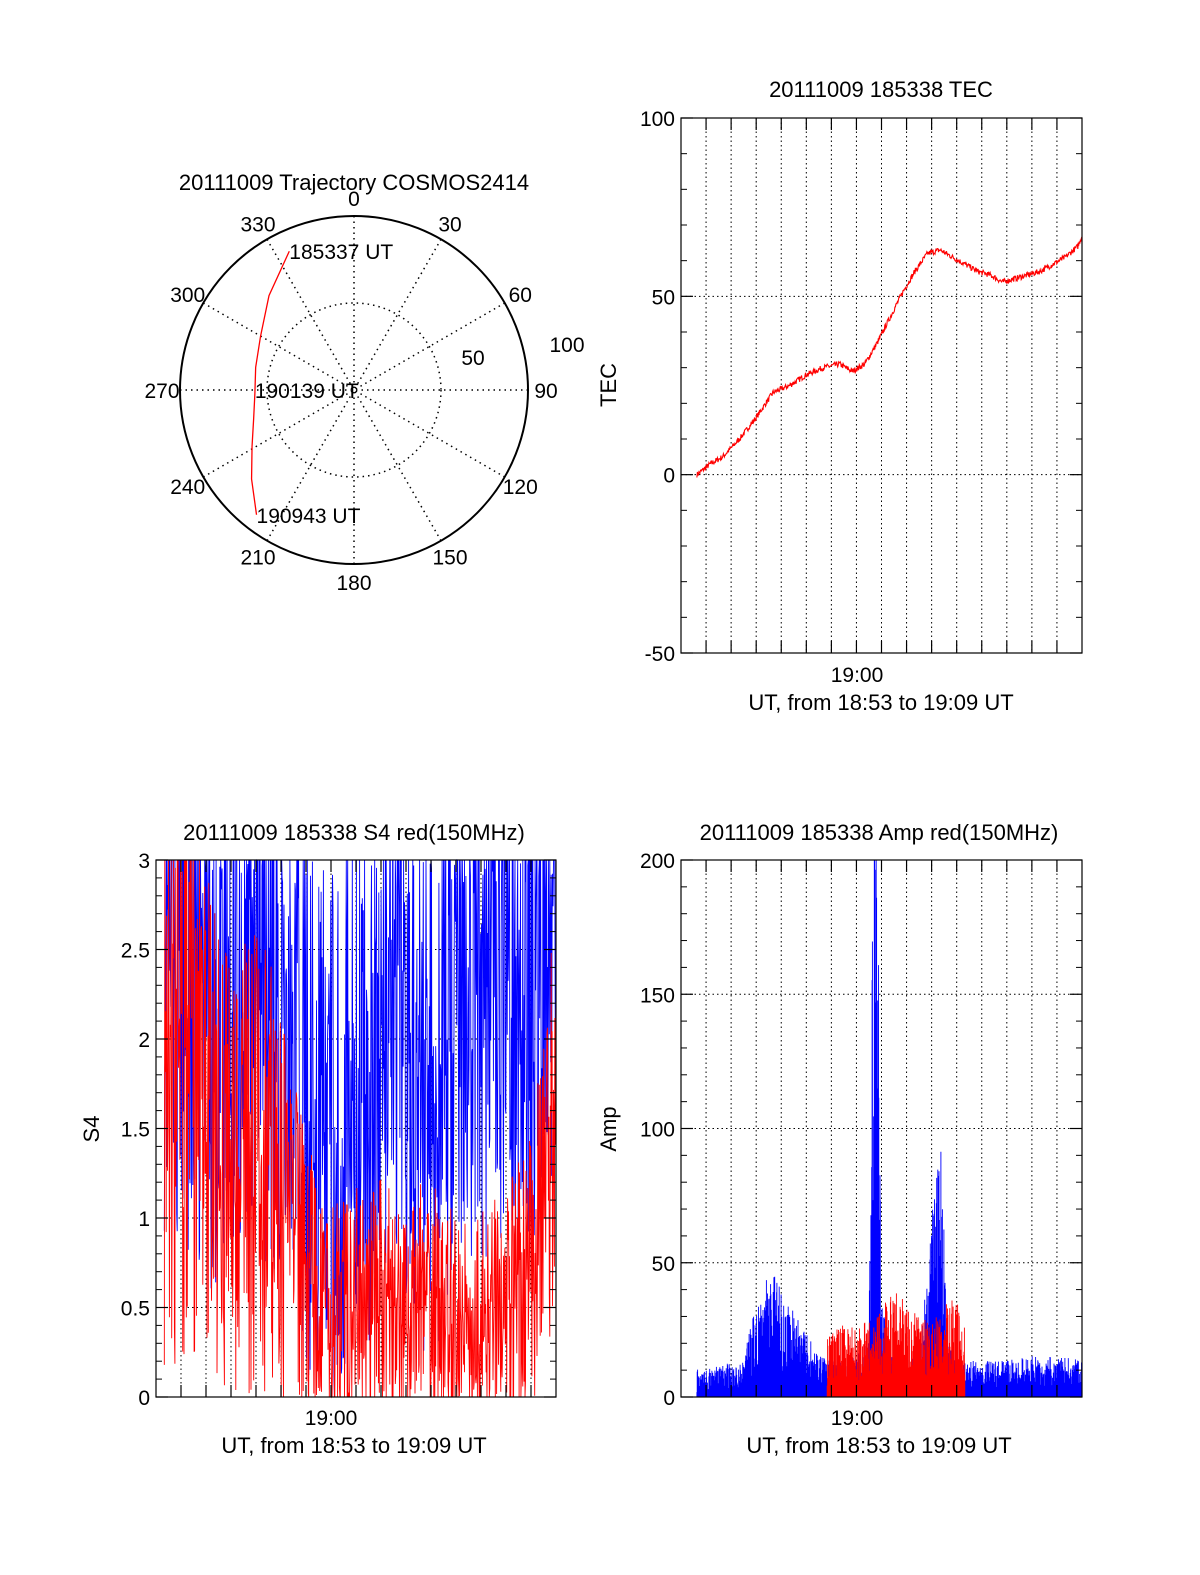  What do you see at coordinates (449, 225) in the screenshot?
I see `polar-angle-label: 30` at bounding box center [449, 225].